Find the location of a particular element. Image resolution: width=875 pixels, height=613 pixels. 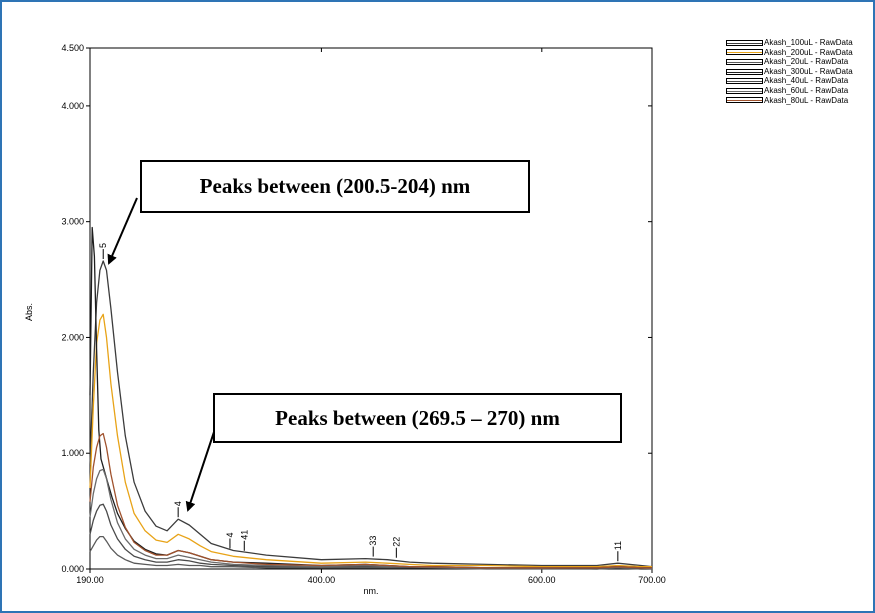

peak-annotation-2: Peaks between (269.5 – 270) nm is located at coordinates (417, 418).